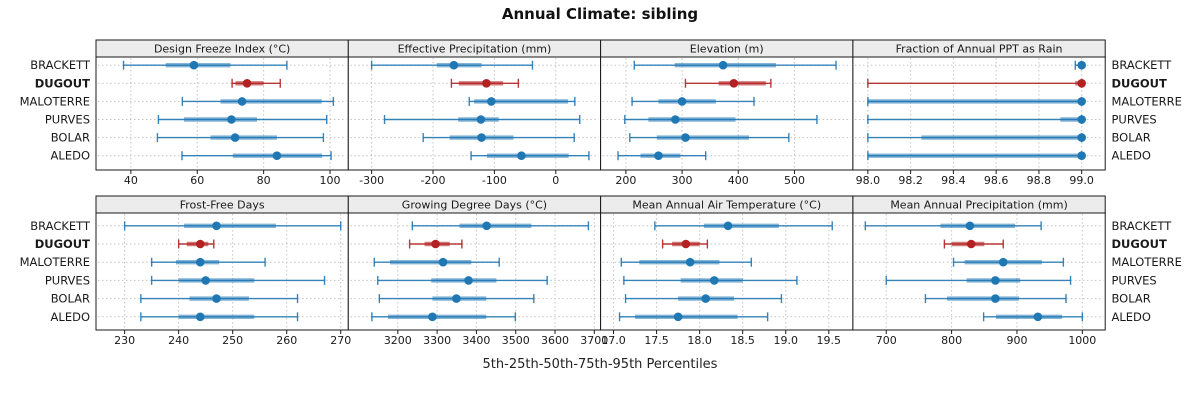  What do you see at coordinates (232, 340) in the screenshot?
I see `axis-tick-label: 250` at bounding box center [232, 340].